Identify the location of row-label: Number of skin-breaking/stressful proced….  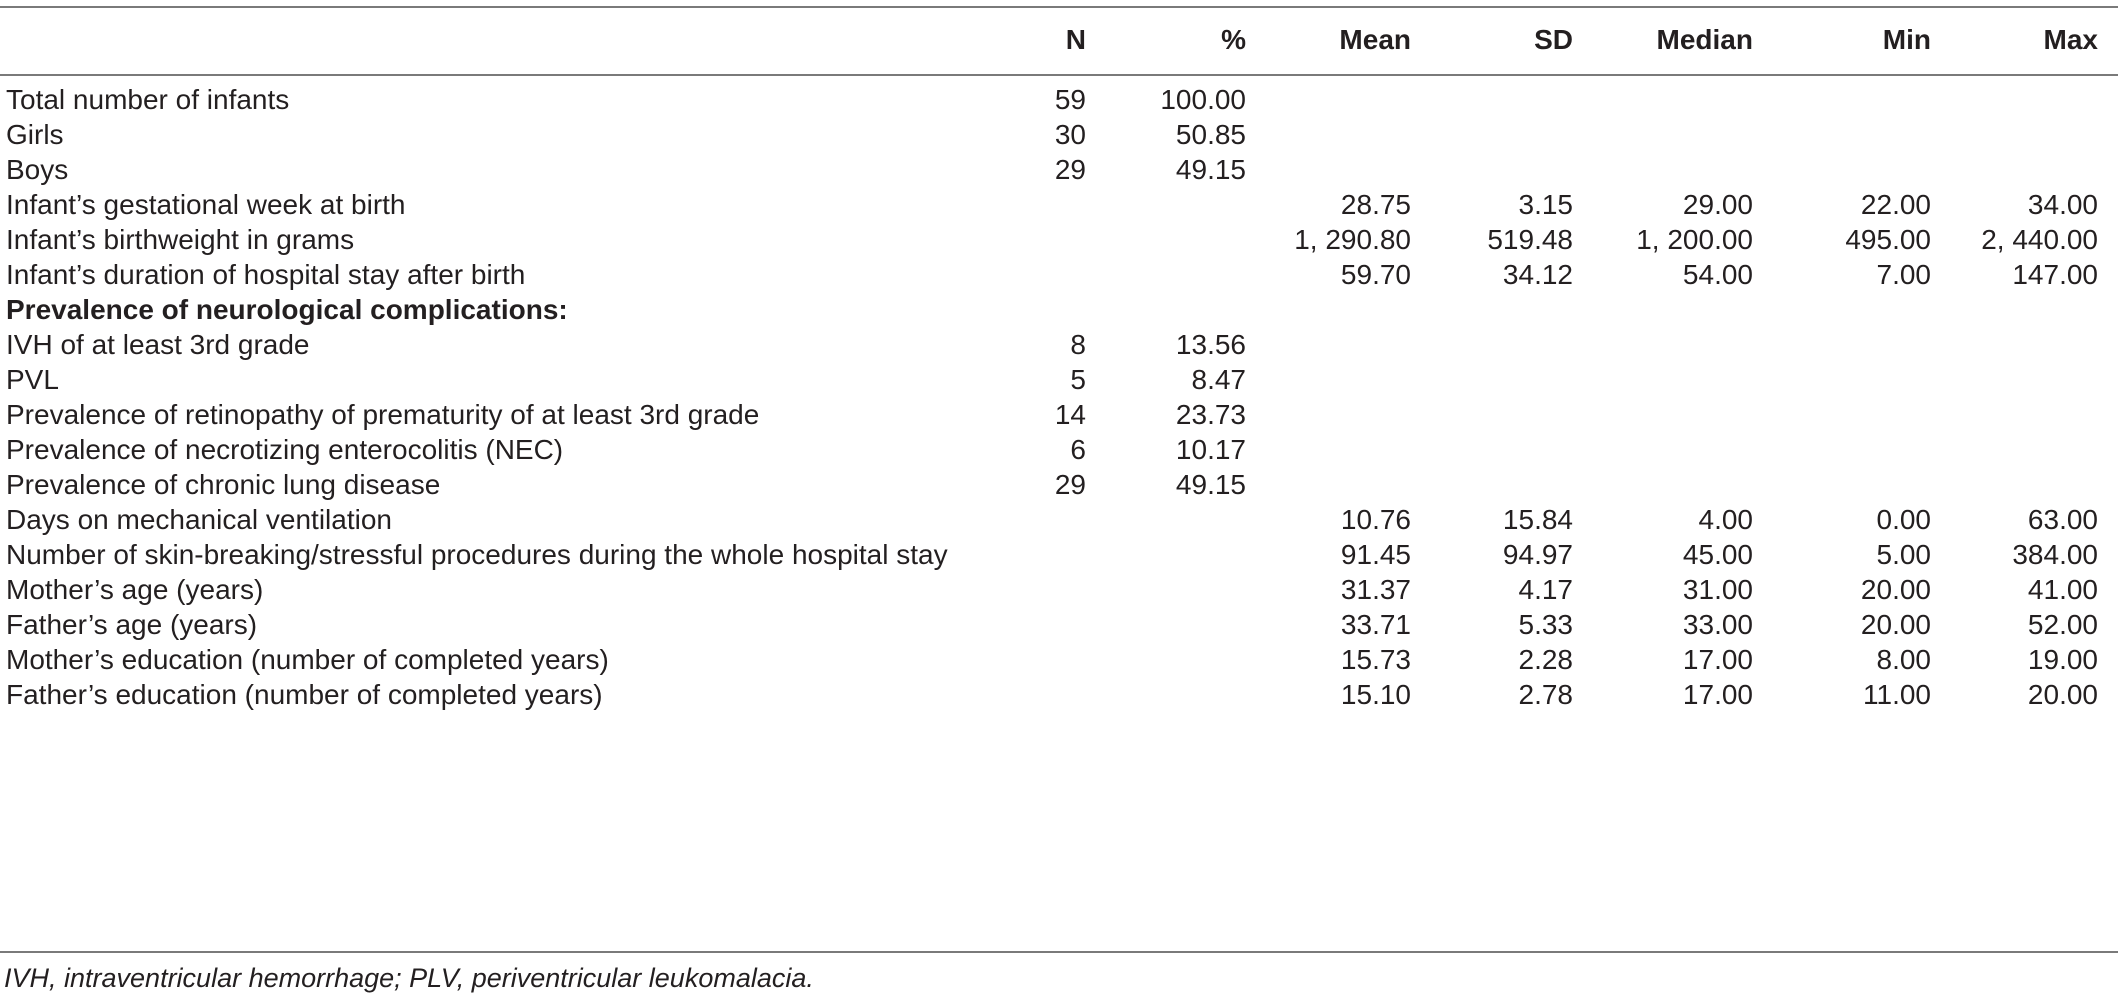
(477, 554).